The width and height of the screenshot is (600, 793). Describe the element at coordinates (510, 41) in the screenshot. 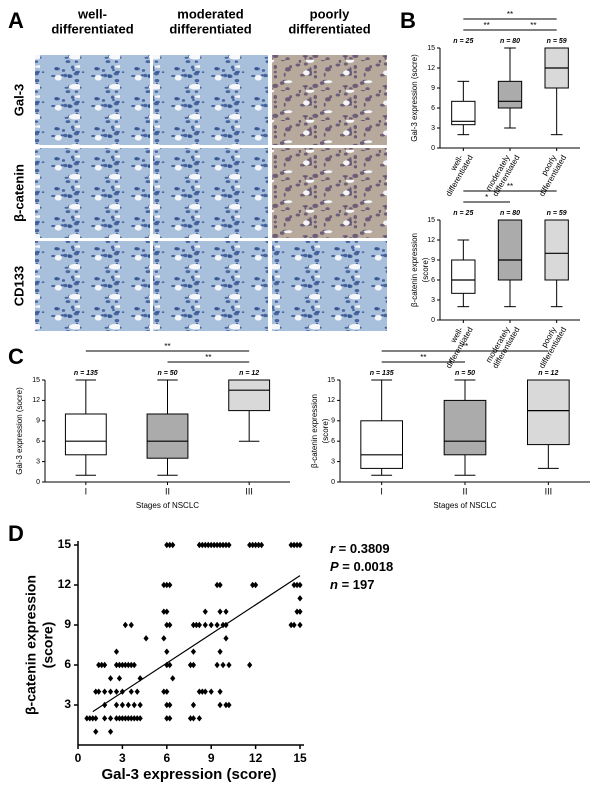

I see `n-label: n = 80` at that location.